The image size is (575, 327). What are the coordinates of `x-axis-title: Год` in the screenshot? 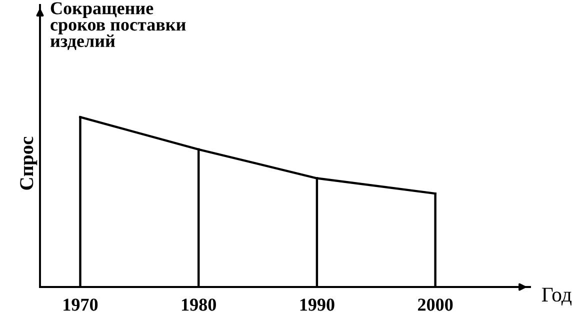 It's located at (557, 297).